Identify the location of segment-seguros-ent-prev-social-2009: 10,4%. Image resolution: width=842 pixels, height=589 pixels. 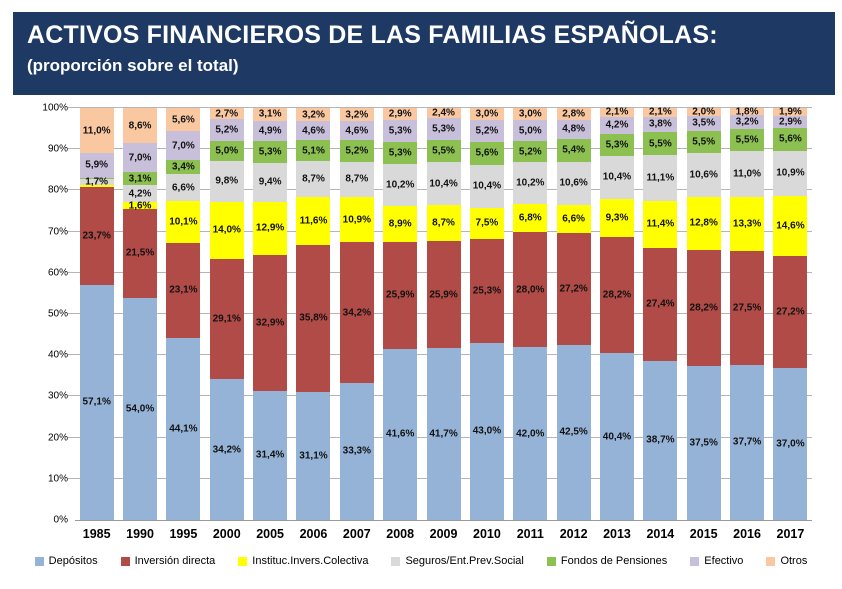
(443, 184).